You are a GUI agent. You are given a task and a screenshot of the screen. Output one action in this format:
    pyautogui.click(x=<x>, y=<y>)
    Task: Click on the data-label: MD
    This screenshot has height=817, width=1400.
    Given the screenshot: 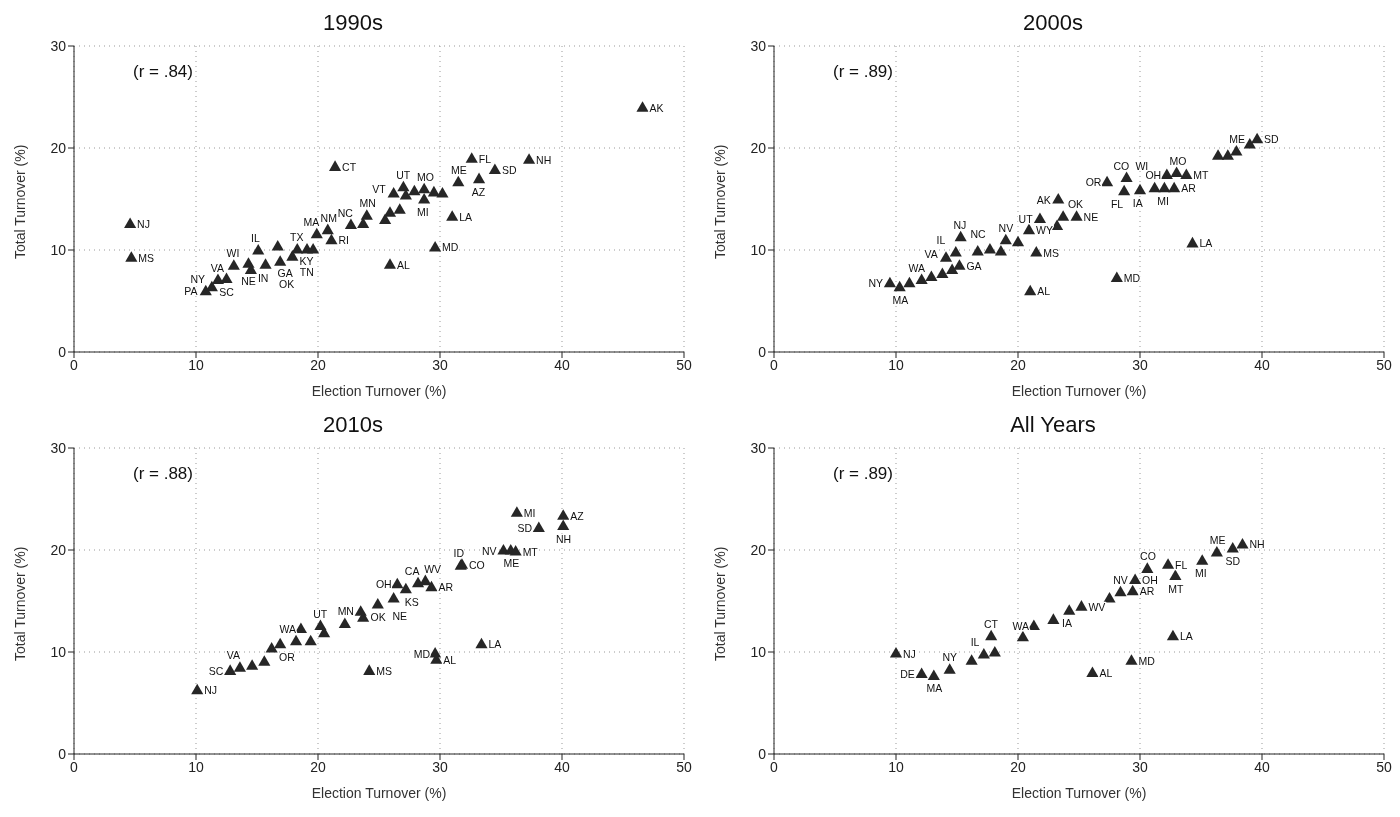 What is the action you would take?
    pyautogui.click(x=1132, y=278)
    